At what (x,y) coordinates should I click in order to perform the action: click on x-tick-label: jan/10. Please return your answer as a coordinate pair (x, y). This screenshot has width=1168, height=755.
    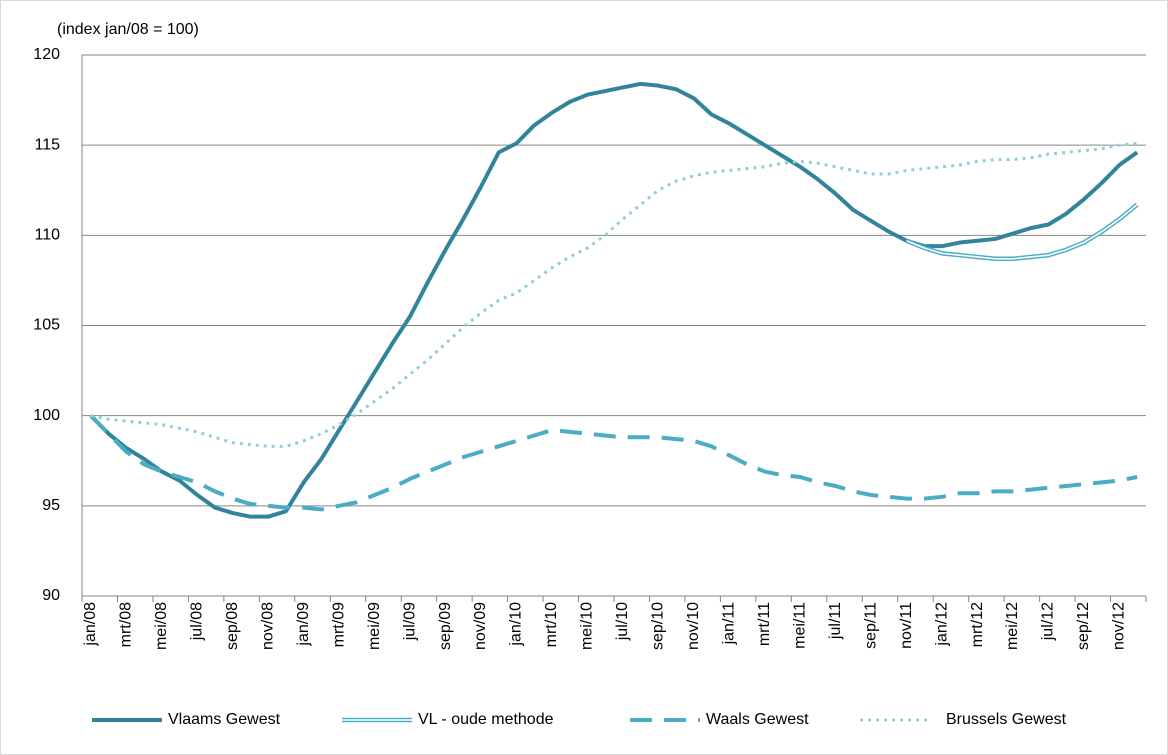
    Looking at the image, I should click on (516, 624).